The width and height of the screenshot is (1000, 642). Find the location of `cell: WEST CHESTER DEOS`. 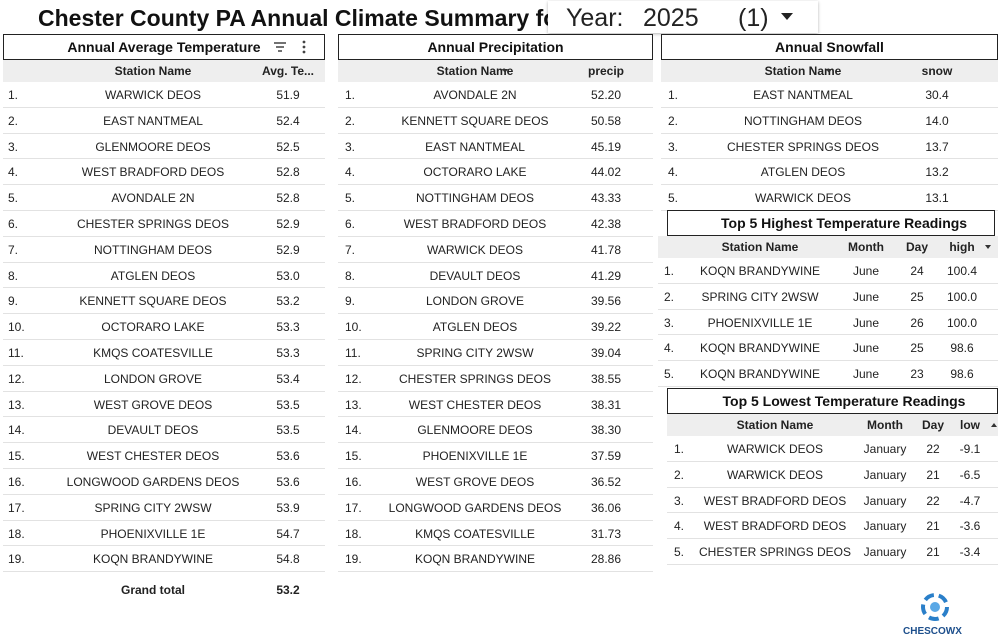

cell: WEST CHESTER DEOS is located at coordinates (153, 456).